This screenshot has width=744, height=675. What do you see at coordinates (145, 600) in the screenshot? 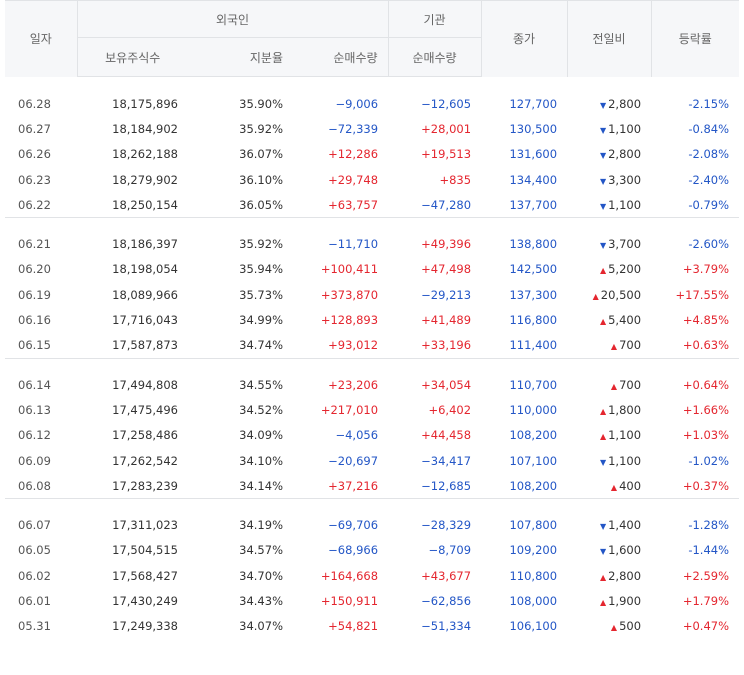
I see `cell-holding: 17,430,249` at bounding box center [145, 600].